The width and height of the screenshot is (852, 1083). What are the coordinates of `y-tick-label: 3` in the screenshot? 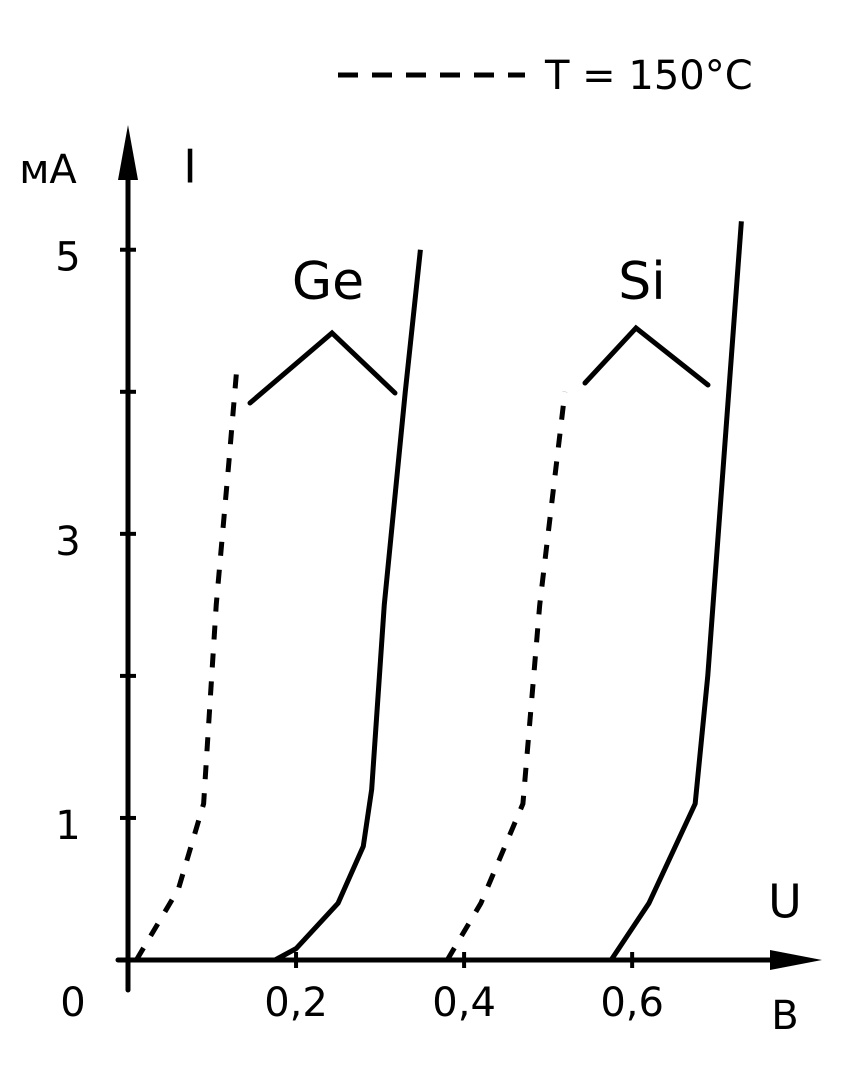 It's located at (67, 542).